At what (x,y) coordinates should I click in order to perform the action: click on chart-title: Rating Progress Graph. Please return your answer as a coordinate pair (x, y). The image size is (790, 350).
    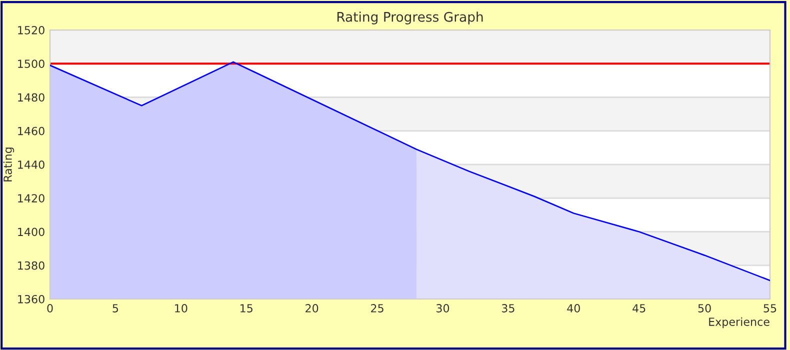
    Looking at the image, I should click on (410, 18).